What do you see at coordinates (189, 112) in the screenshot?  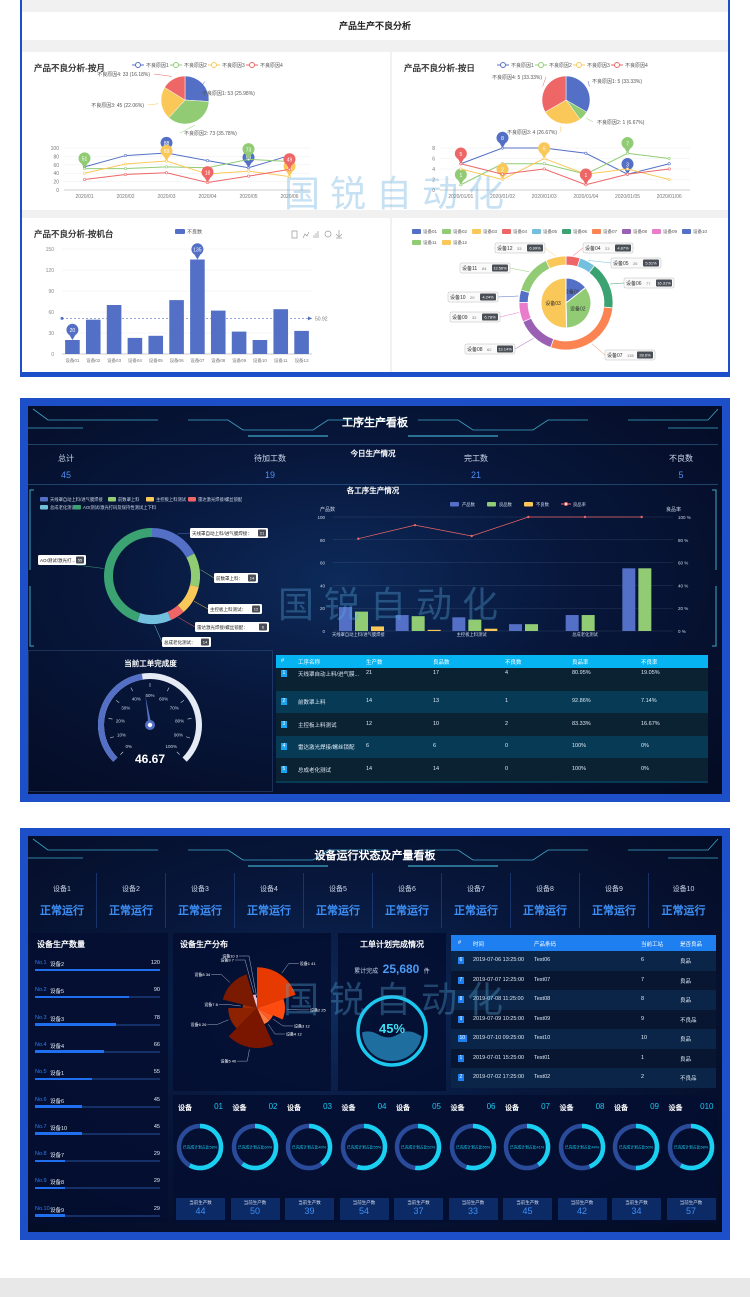 I see `pie-slice` at bounding box center [189, 112].